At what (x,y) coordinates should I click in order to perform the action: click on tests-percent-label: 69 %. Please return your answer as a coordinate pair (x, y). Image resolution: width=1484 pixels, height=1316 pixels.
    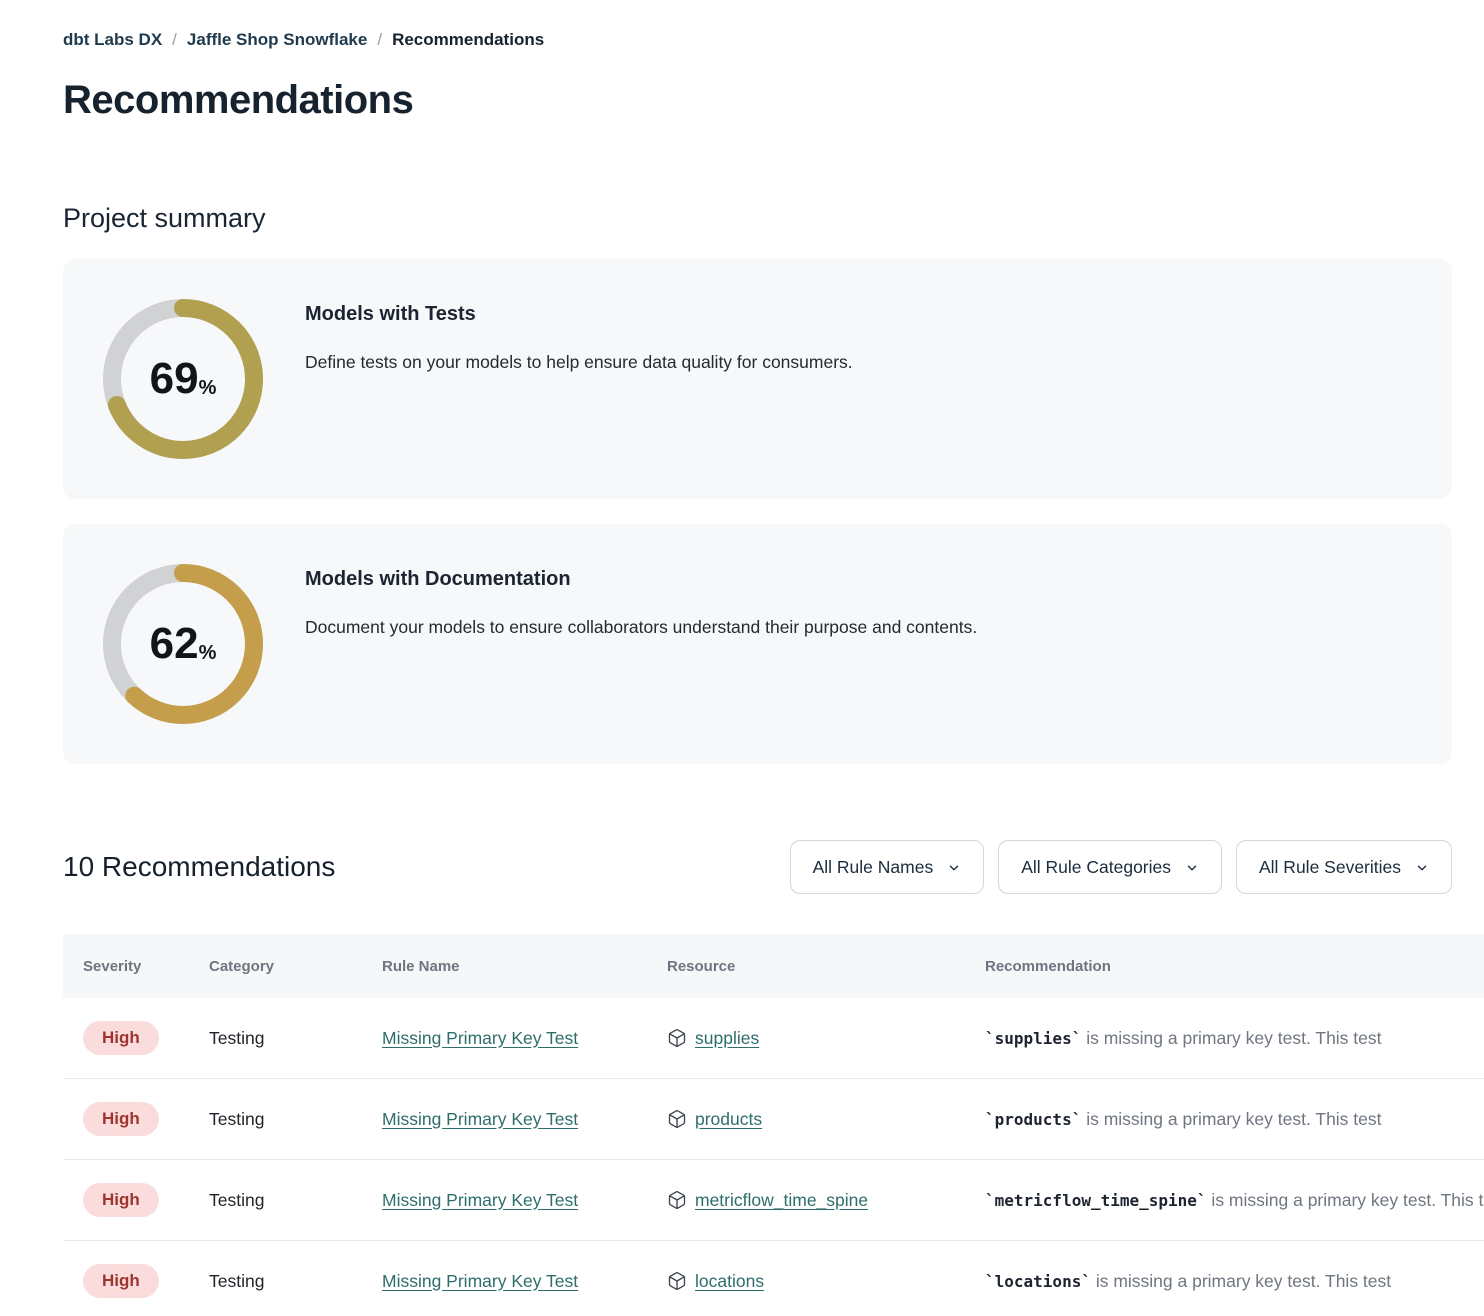
    Looking at the image, I should click on (183, 379).